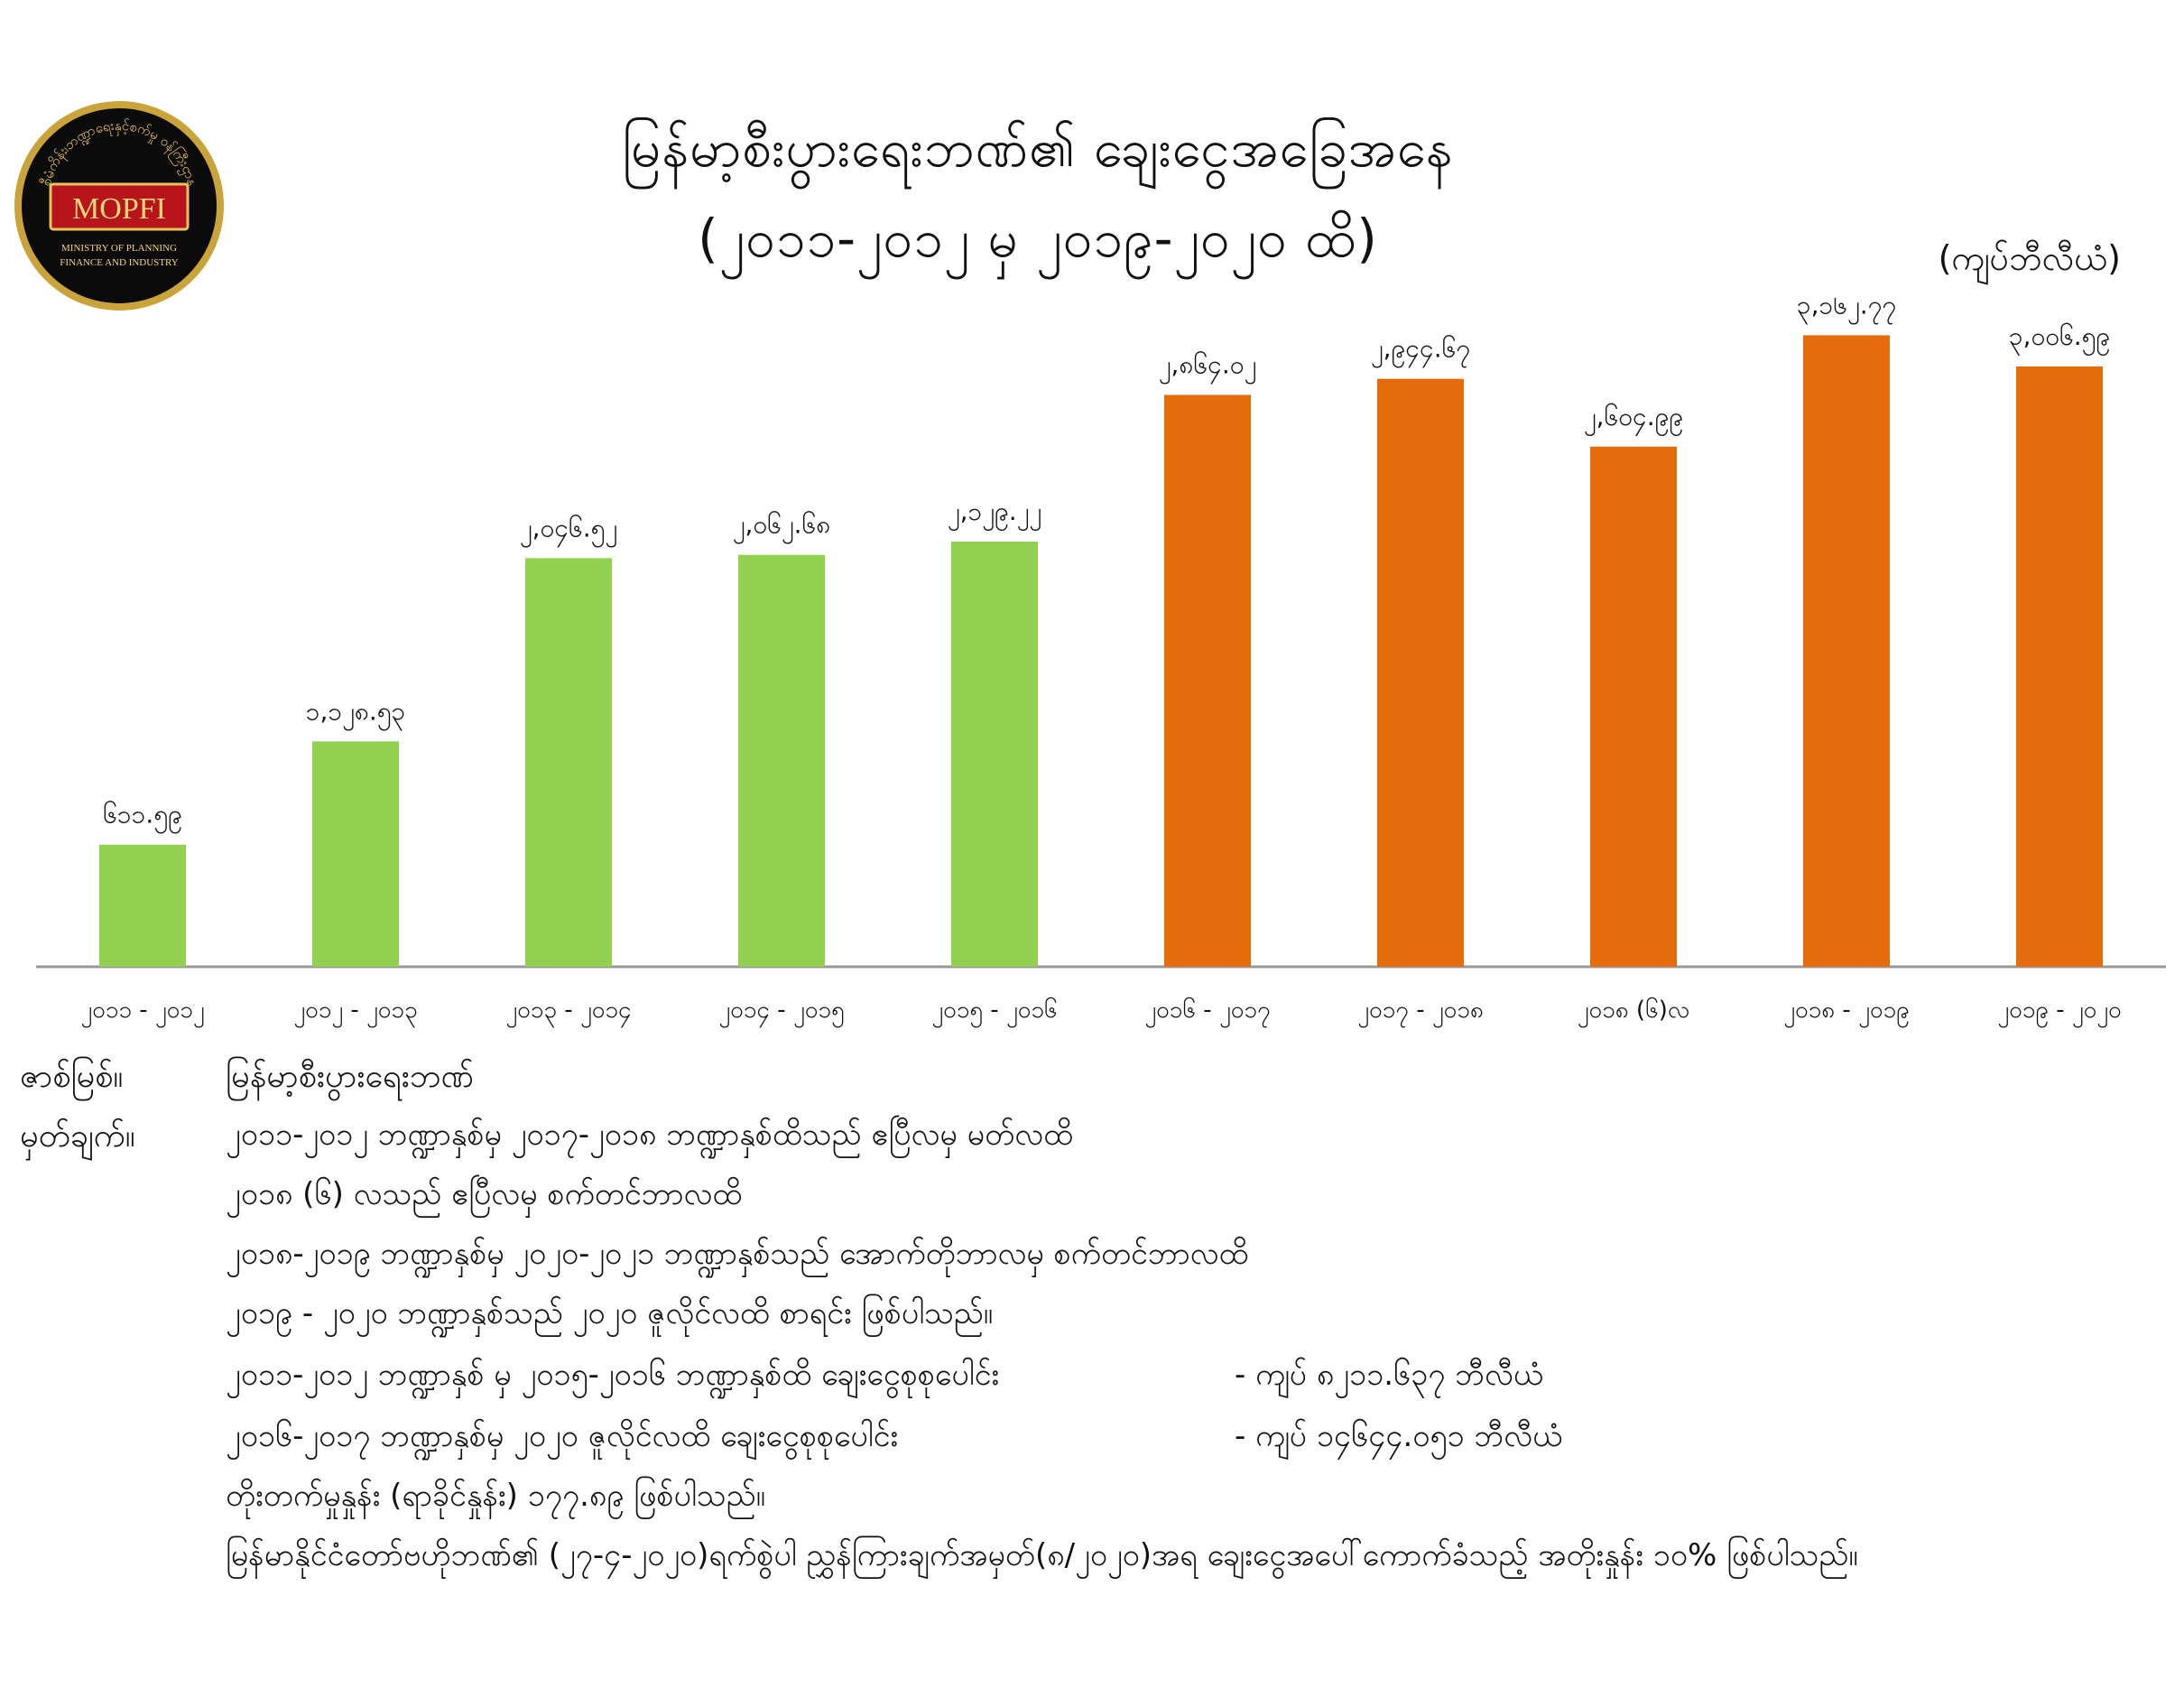 The image size is (2184, 1688). What do you see at coordinates (142, 817) in the screenshot?
I see `data-label: ၆၁၁.၅၉` at bounding box center [142, 817].